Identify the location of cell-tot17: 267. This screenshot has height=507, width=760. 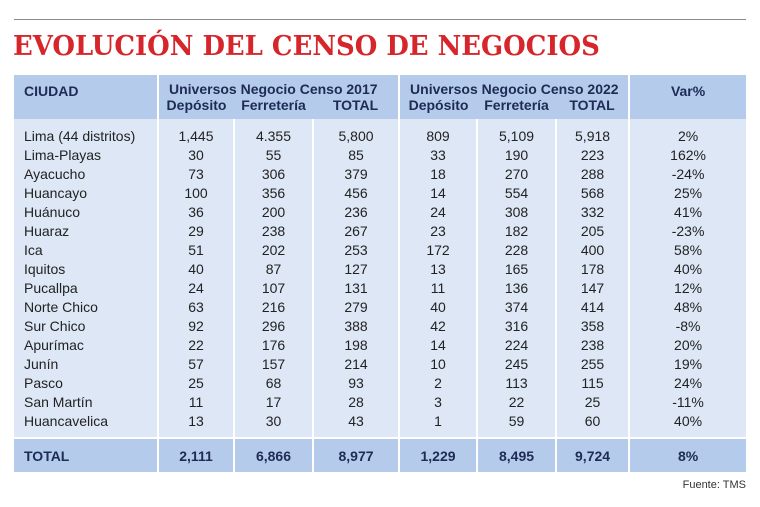
(357, 231).